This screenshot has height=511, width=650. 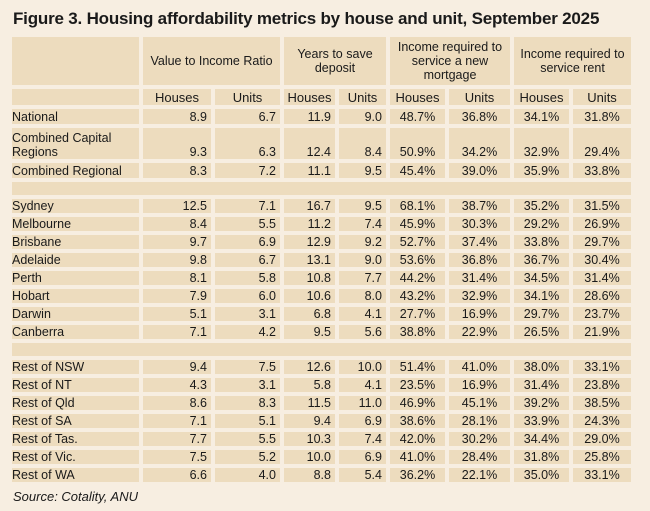 I want to click on table-cell: 38.8%, so click(x=417, y=332).